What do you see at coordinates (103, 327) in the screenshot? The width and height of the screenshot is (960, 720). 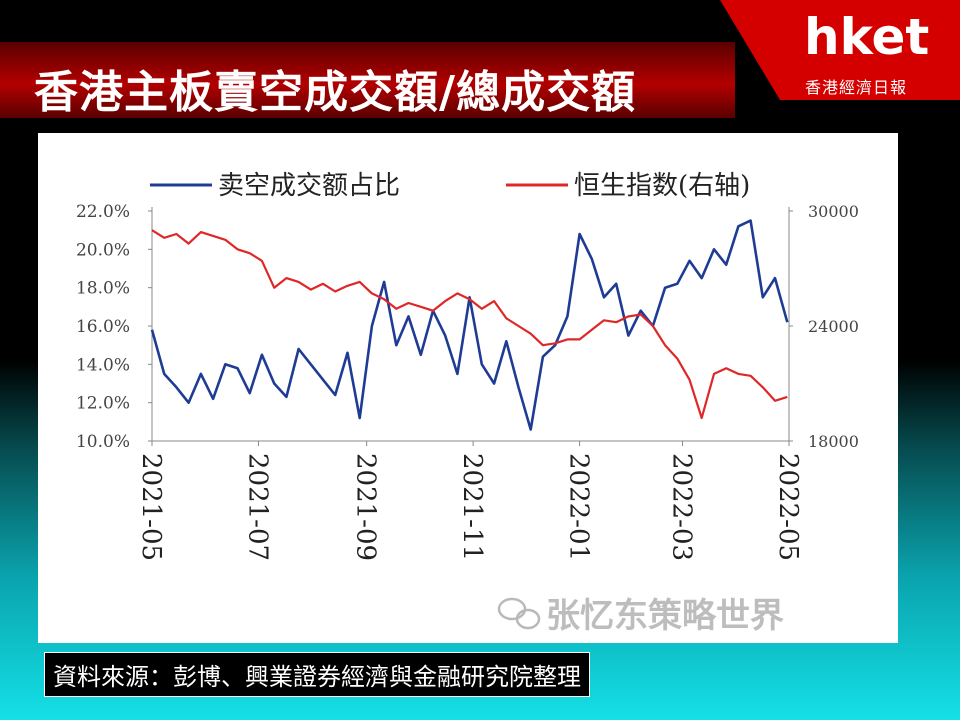 I see `y-left-tick-label: 16.0%` at bounding box center [103, 327].